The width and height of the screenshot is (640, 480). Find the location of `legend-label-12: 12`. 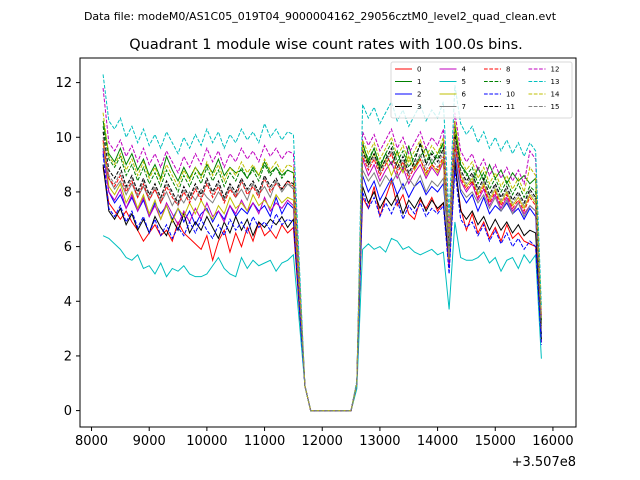

legend-label-12: 12 is located at coordinates (555, 70).